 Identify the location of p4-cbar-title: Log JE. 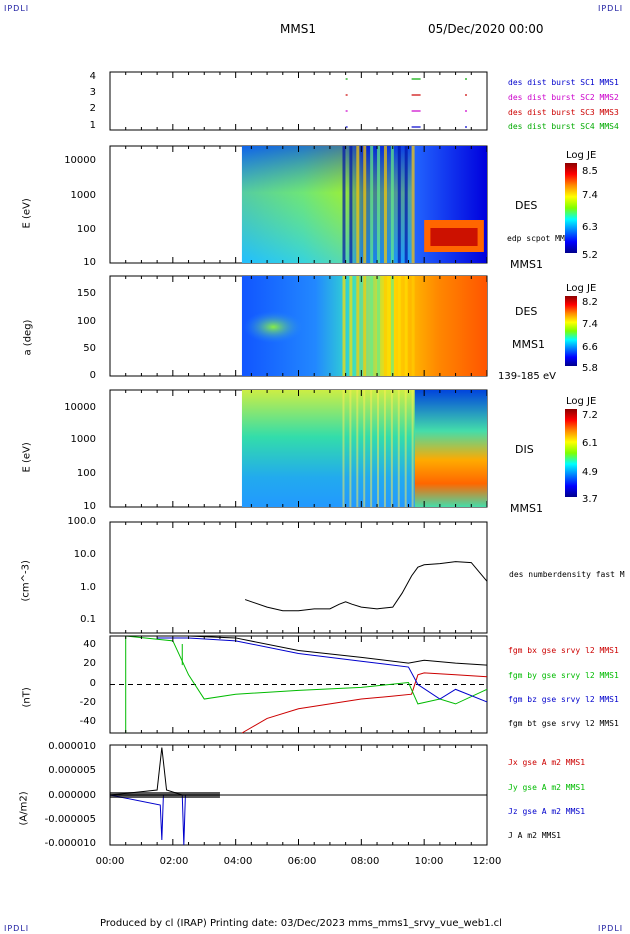
(581, 401).